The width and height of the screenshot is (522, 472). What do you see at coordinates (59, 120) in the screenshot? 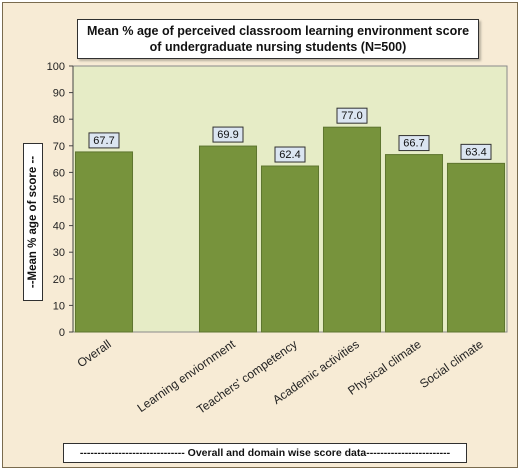
I see `y-tick-label: 80` at bounding box center [59, 120].